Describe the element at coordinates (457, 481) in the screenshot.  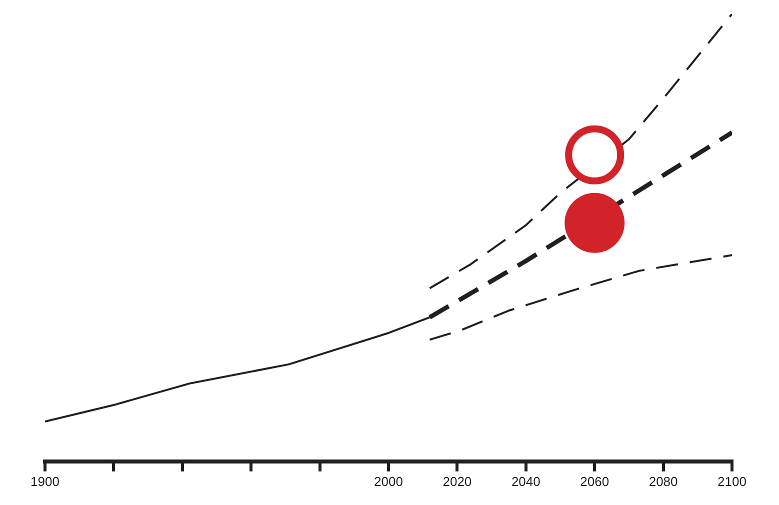
I see `x-tick-label: 2020` at that location.